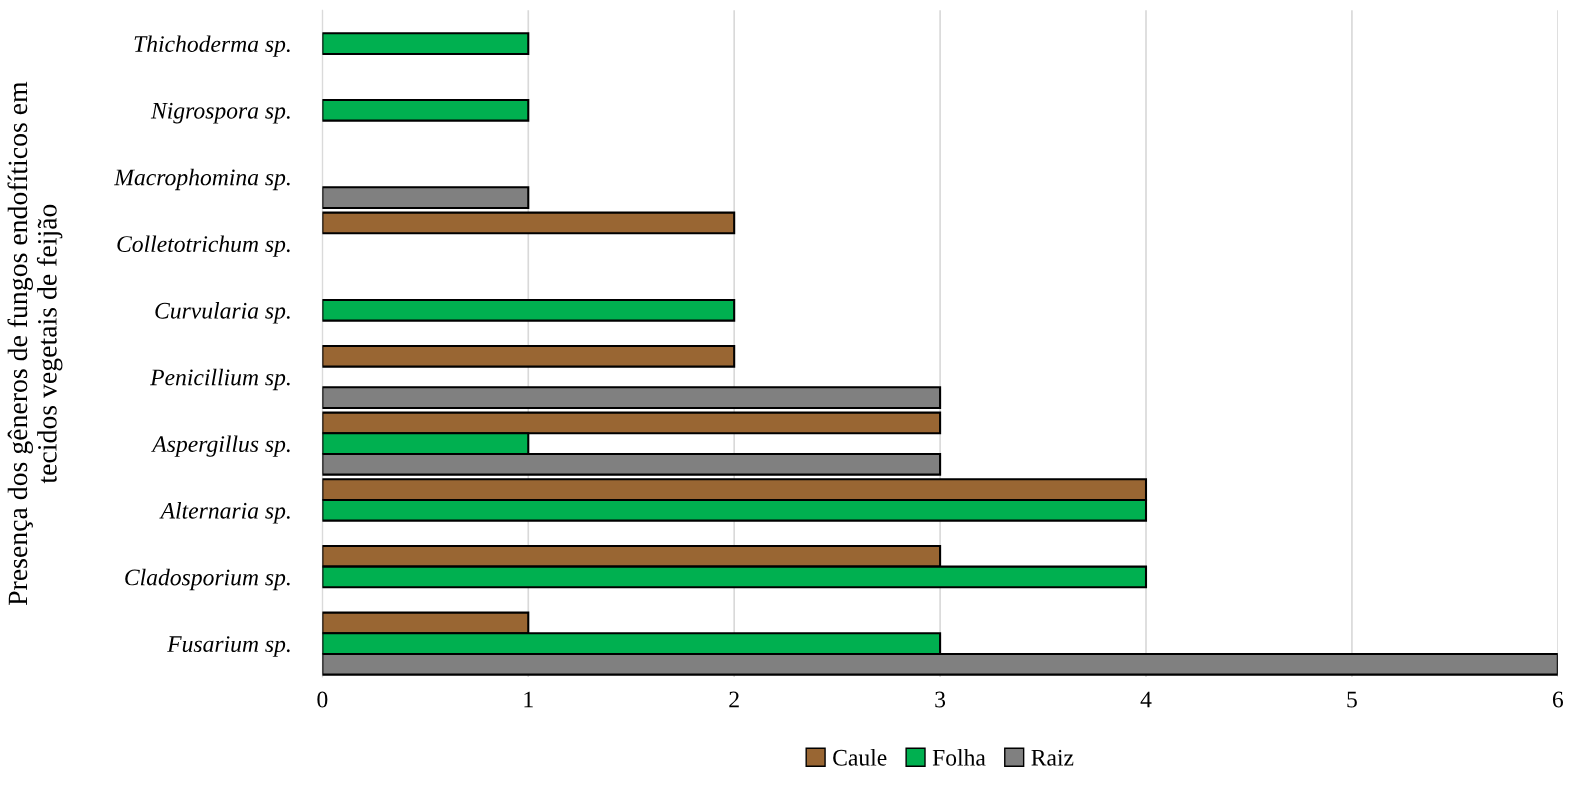 The height and width of the screenshot is (789, 1588). Describe the element at coordinates (35, 343) in the screenshot. I see `y-axis-title: Presença dos gêneros de fungos endofíticos em tecidos vegetais de feijão` at that location.